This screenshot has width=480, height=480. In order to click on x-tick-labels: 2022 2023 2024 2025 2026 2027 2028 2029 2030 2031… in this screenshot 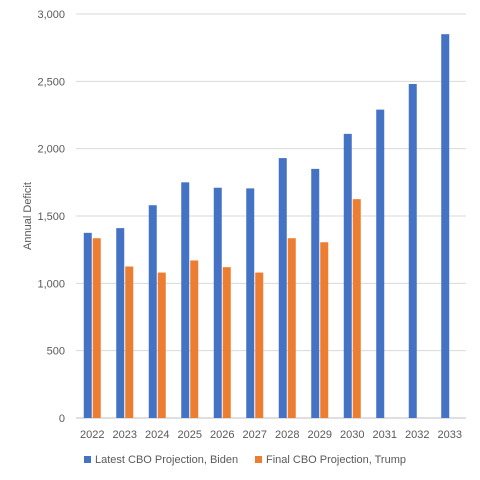, I will do `click(271, 435)`.